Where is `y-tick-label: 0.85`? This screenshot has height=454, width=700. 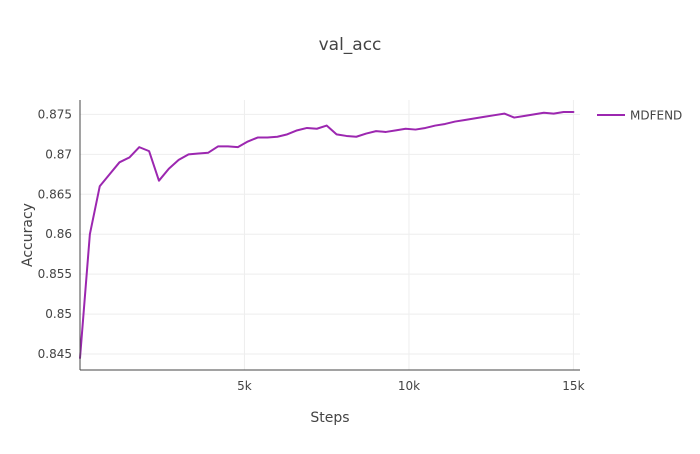
y-tick-label: 0.85 is located at coordinates (58, 314).